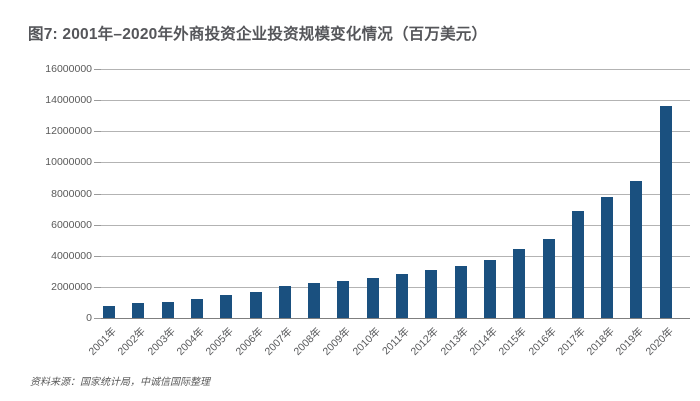  Describe the element at coordinates (395, 318) in the screenshot. I see `x-axis-line` at that location.